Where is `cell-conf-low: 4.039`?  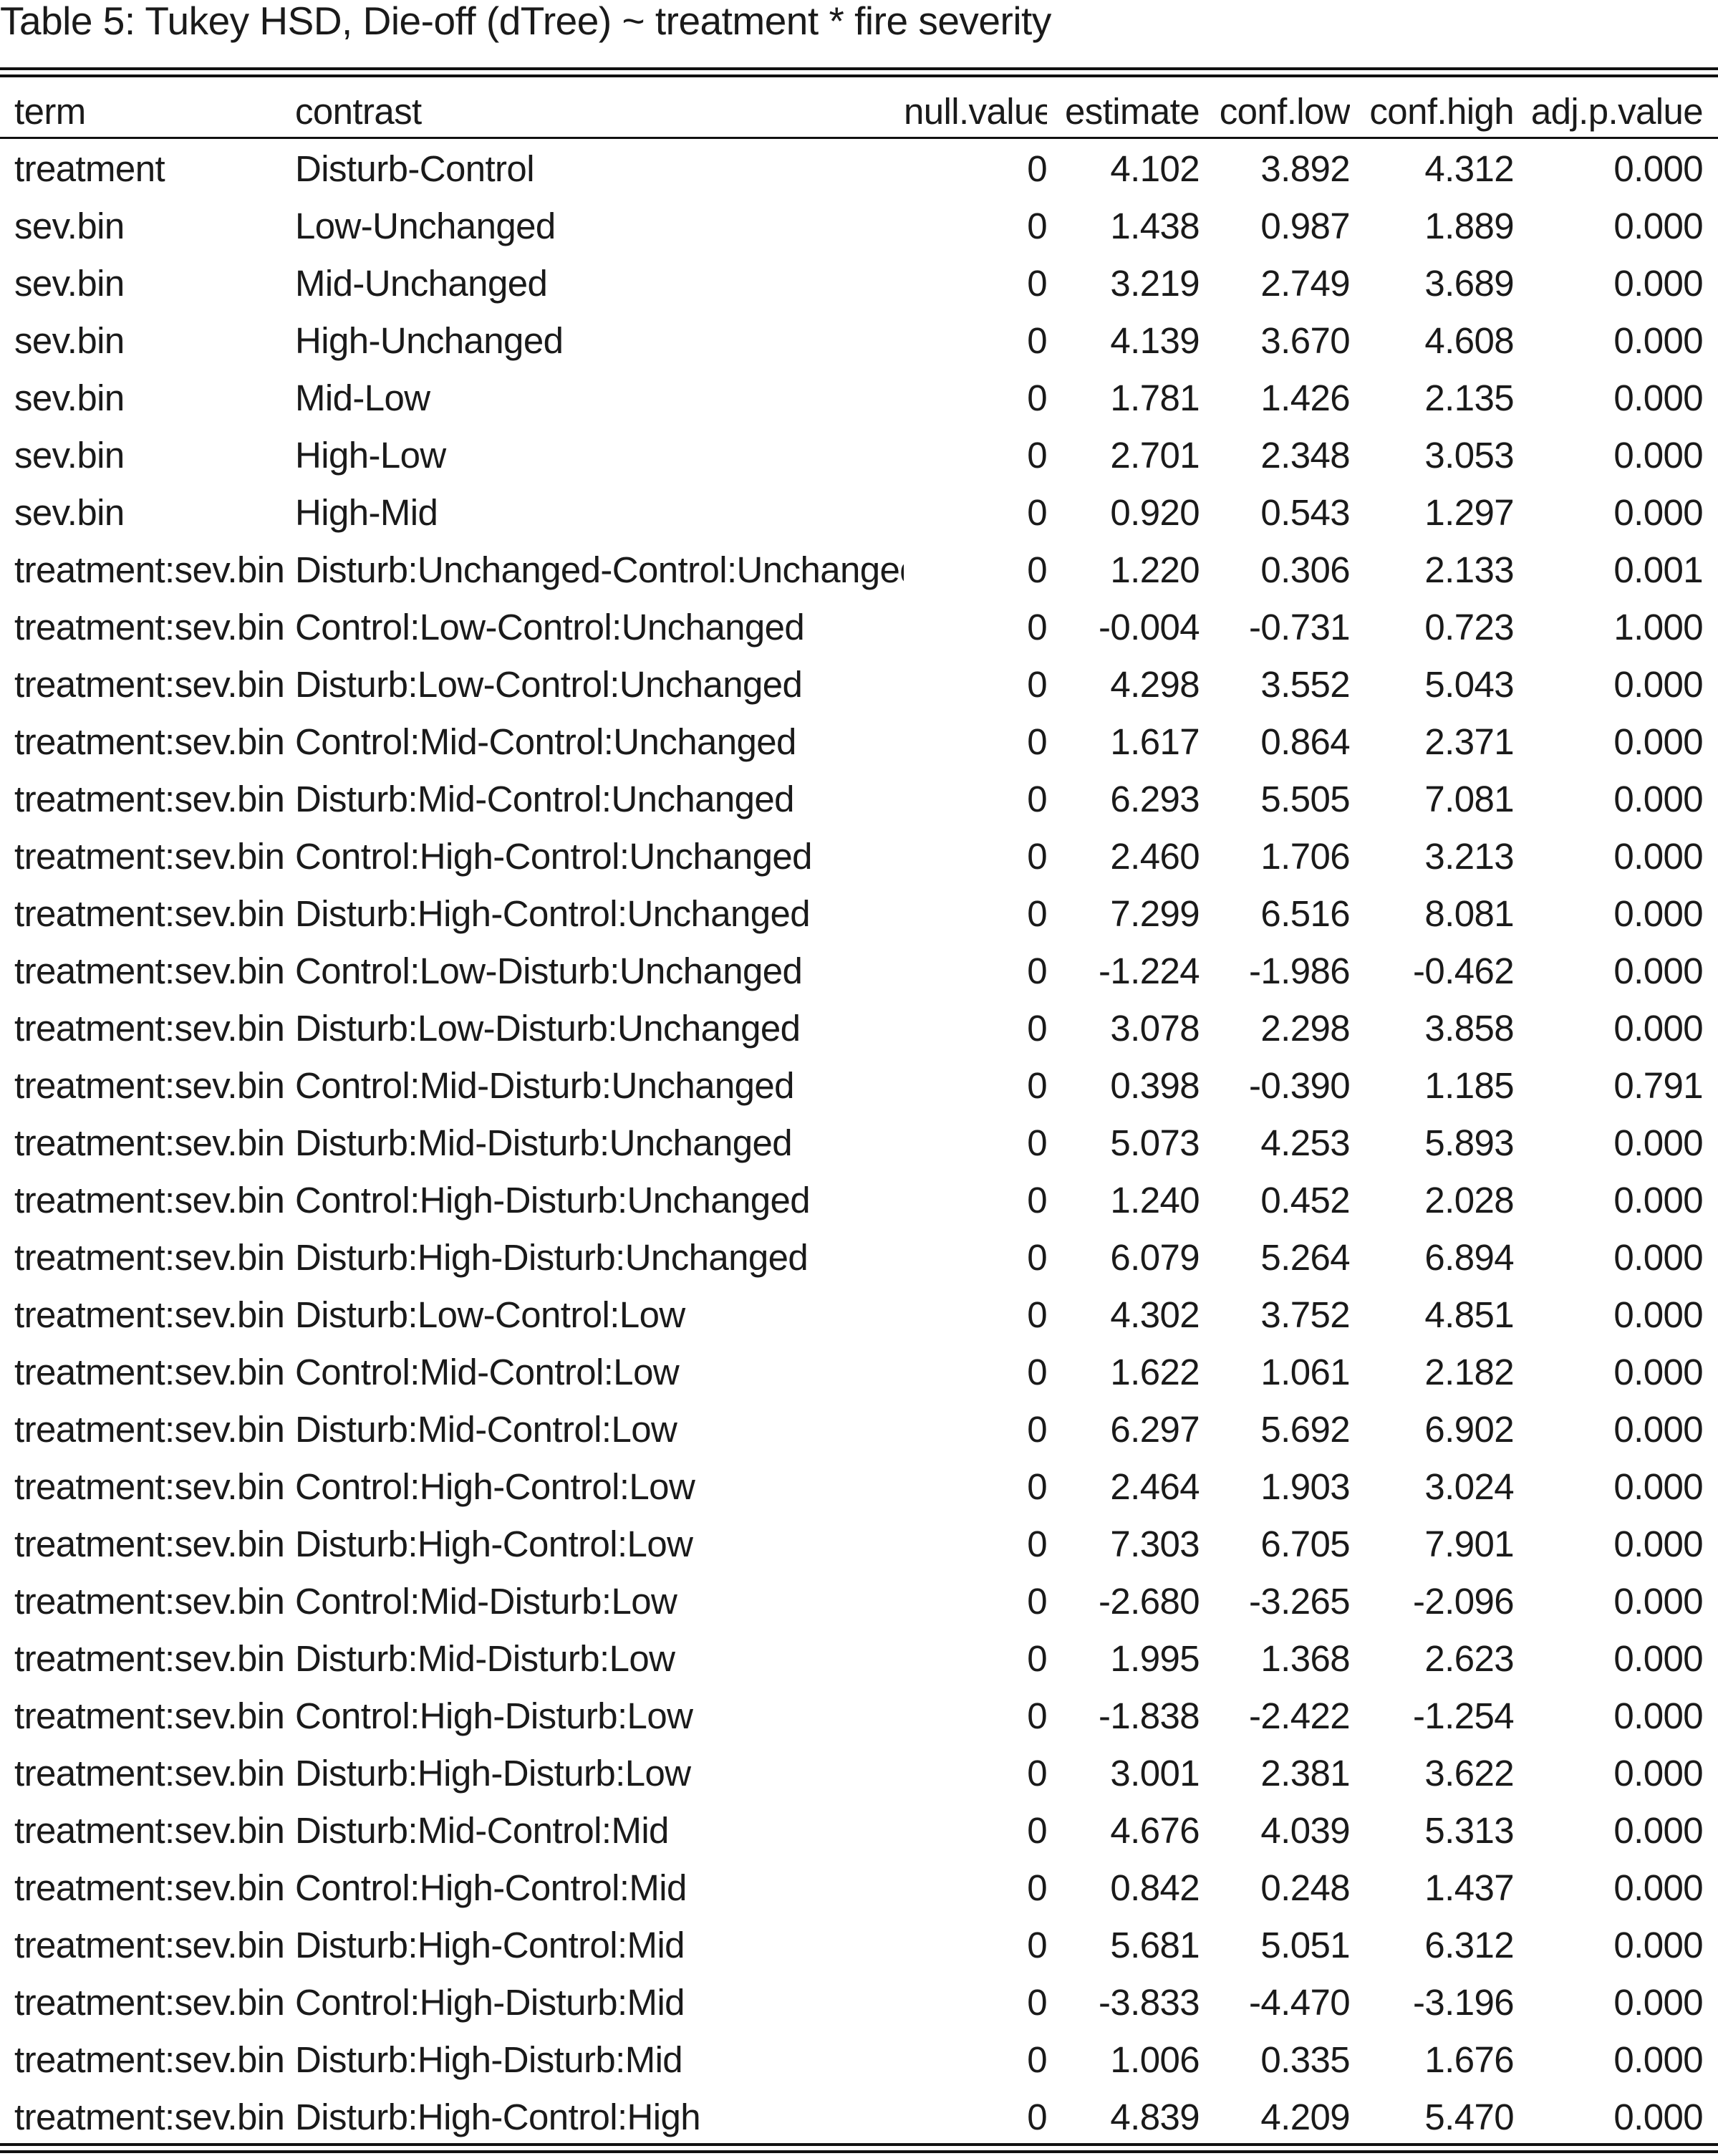
cell-conf-low: 4.039 is located at coordinates (1305, 1830).